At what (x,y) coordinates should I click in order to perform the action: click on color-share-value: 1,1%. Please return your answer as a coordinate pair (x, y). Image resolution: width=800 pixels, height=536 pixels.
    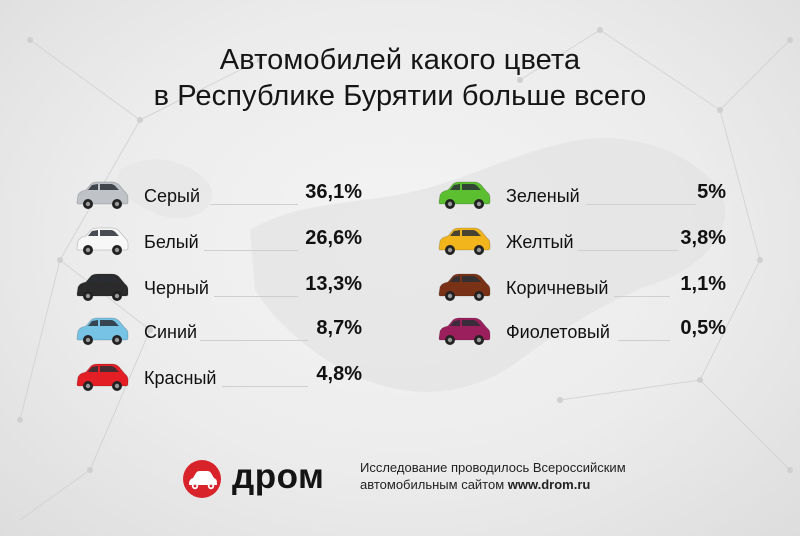
    Looking at the image, I should click on (703, 284).